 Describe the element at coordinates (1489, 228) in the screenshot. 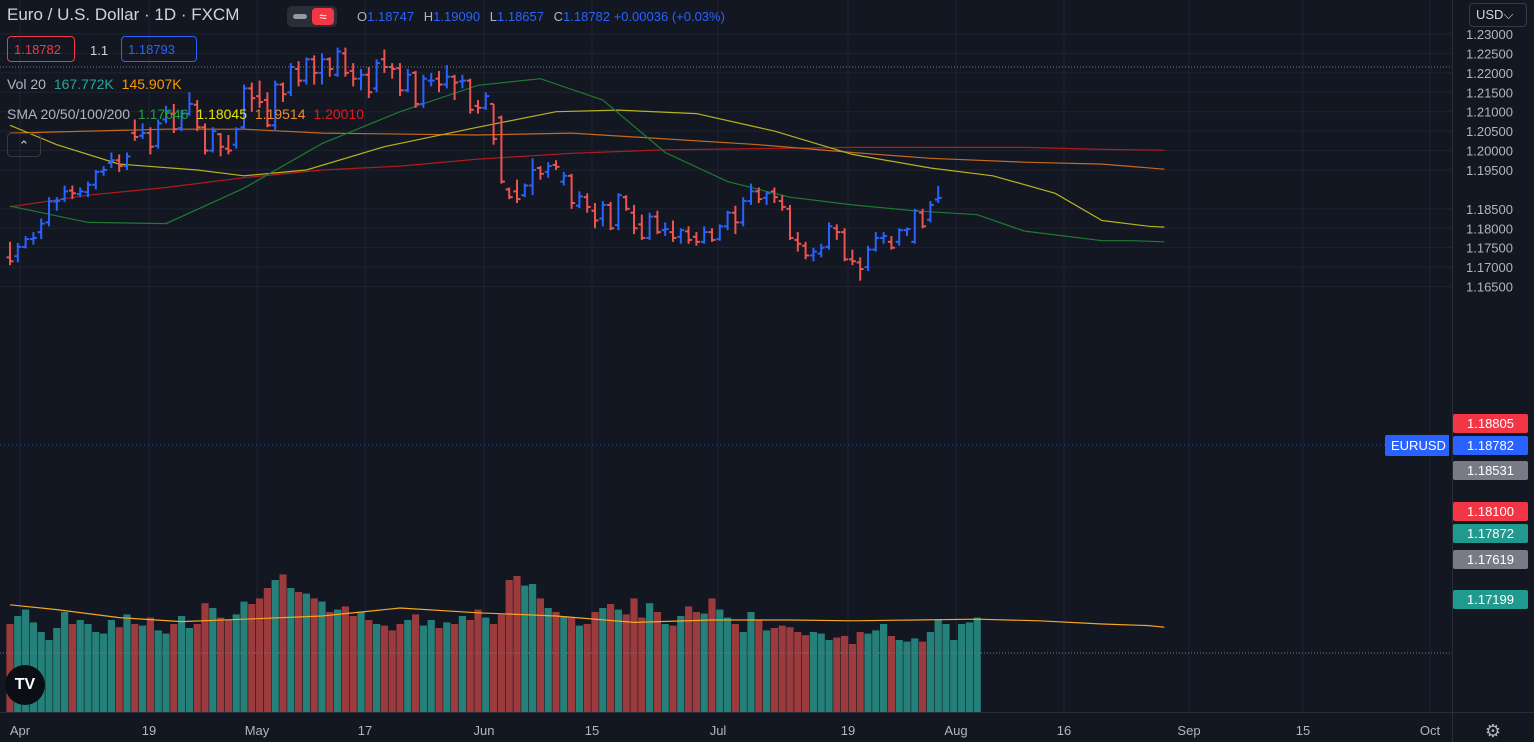

I see `y-tick-label: 1.18000` at that location.